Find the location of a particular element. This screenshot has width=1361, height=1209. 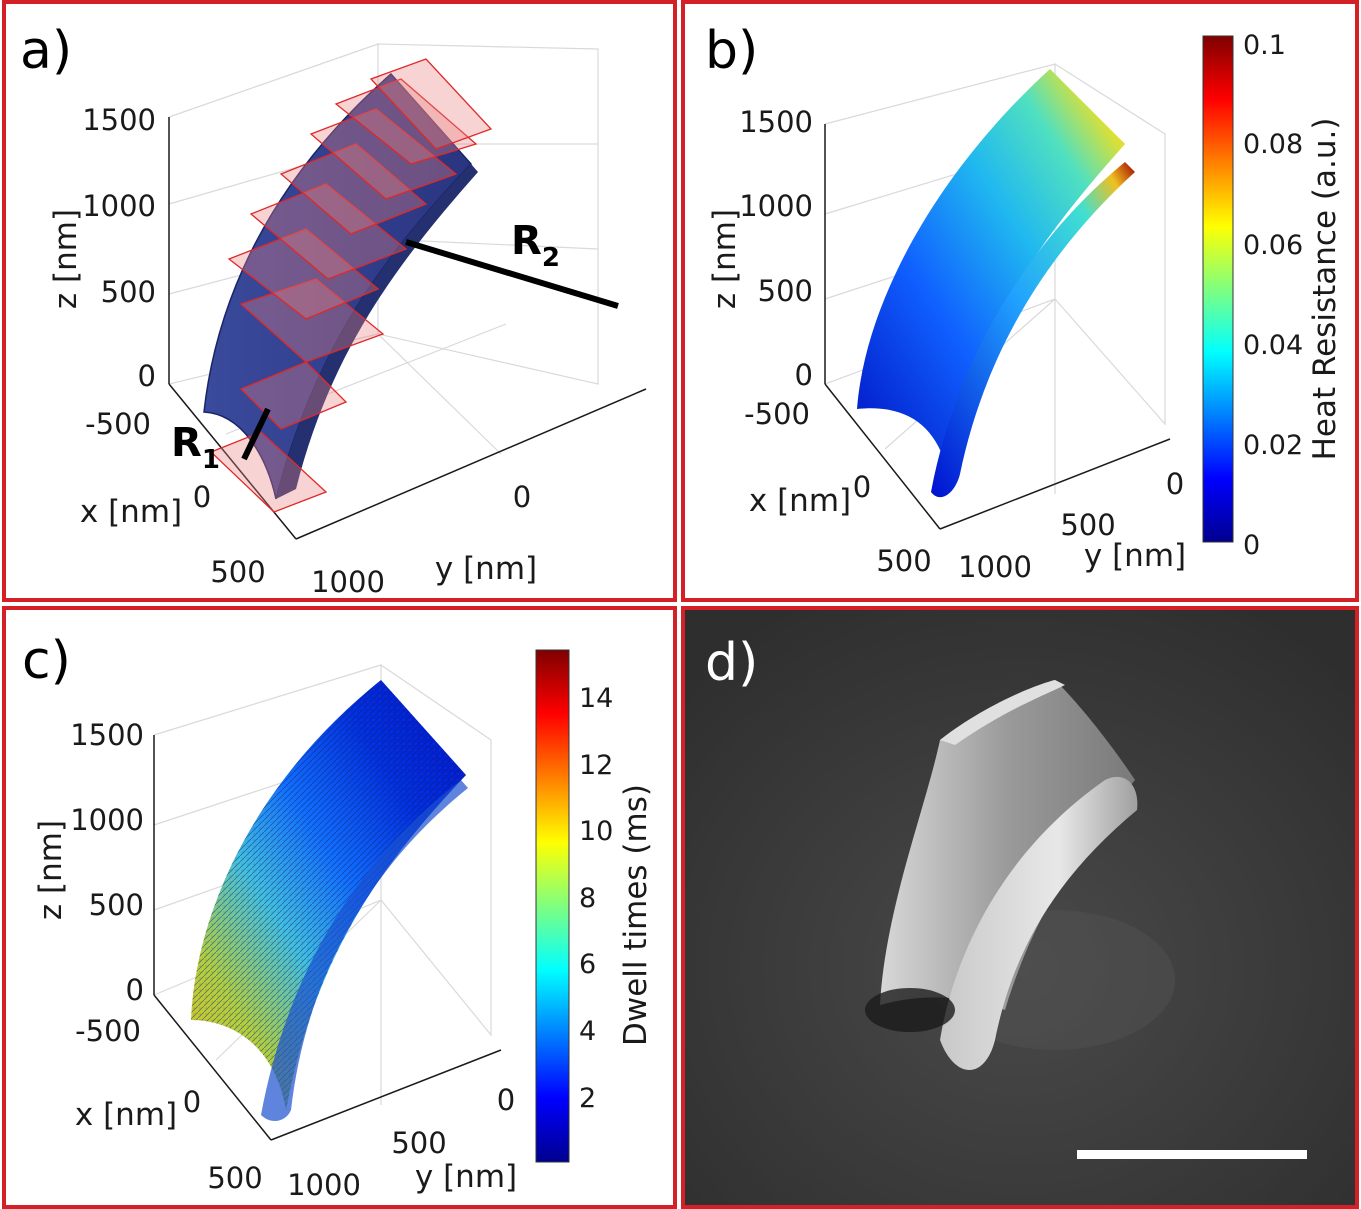

r2-annotation: R2 is located at coordinates (535, 245).